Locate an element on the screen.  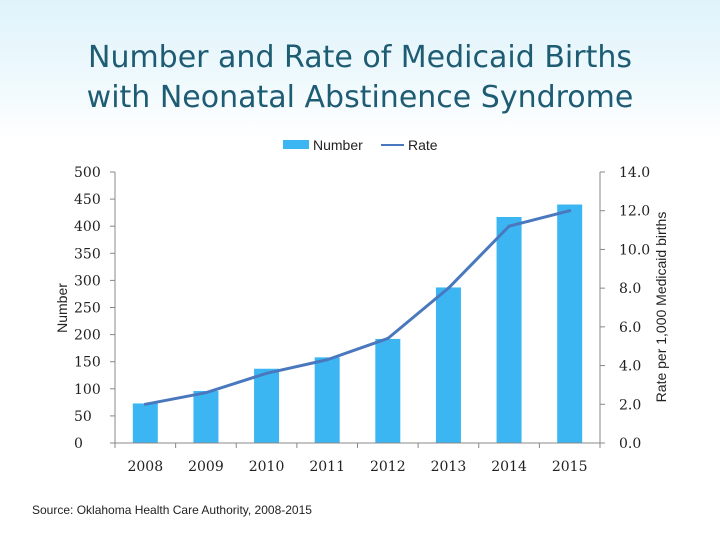
rate-point-2014 is located at coordinates (509, 226).